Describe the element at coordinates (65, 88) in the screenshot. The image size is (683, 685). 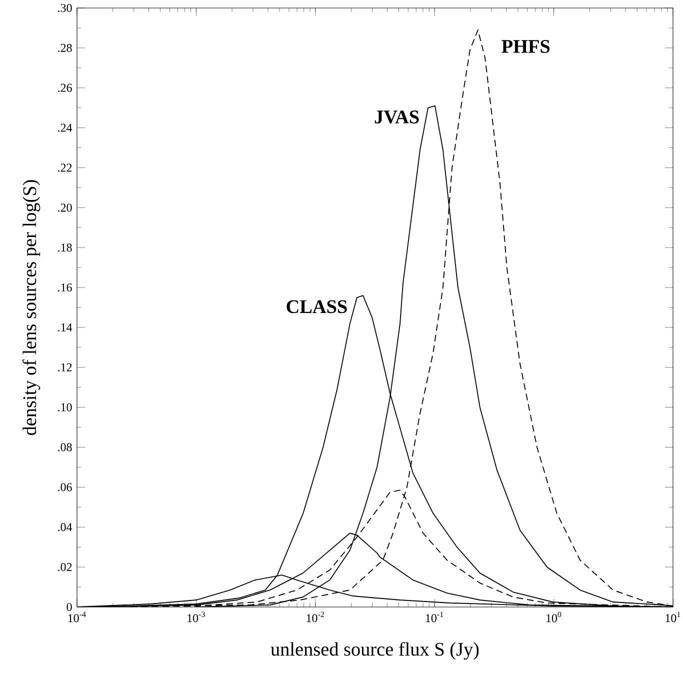
I see `y-tick-label: .26` at that location.